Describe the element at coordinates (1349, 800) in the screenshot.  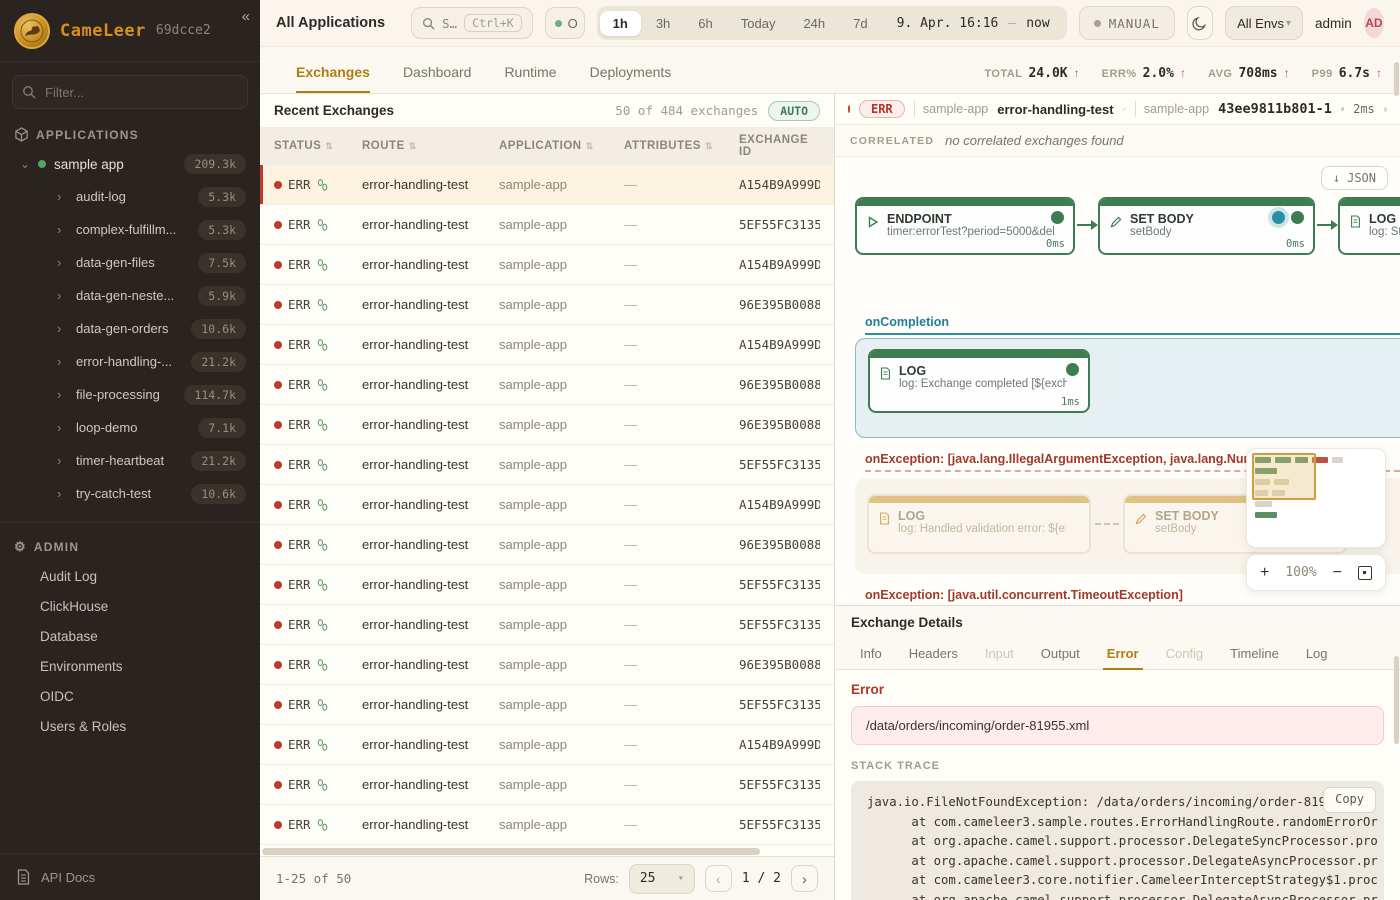
I see `copy-button: Copy` at that location.